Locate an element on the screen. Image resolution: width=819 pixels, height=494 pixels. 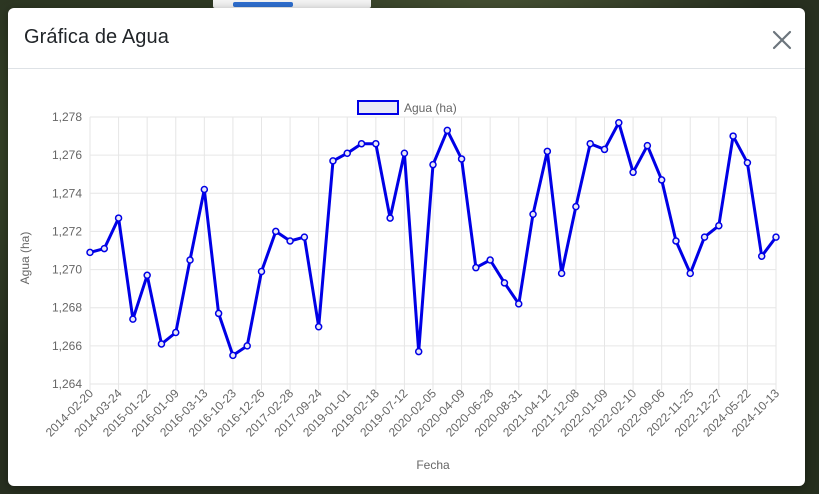
legend-label: Agua (ha) is located at coordinates (430, 108).